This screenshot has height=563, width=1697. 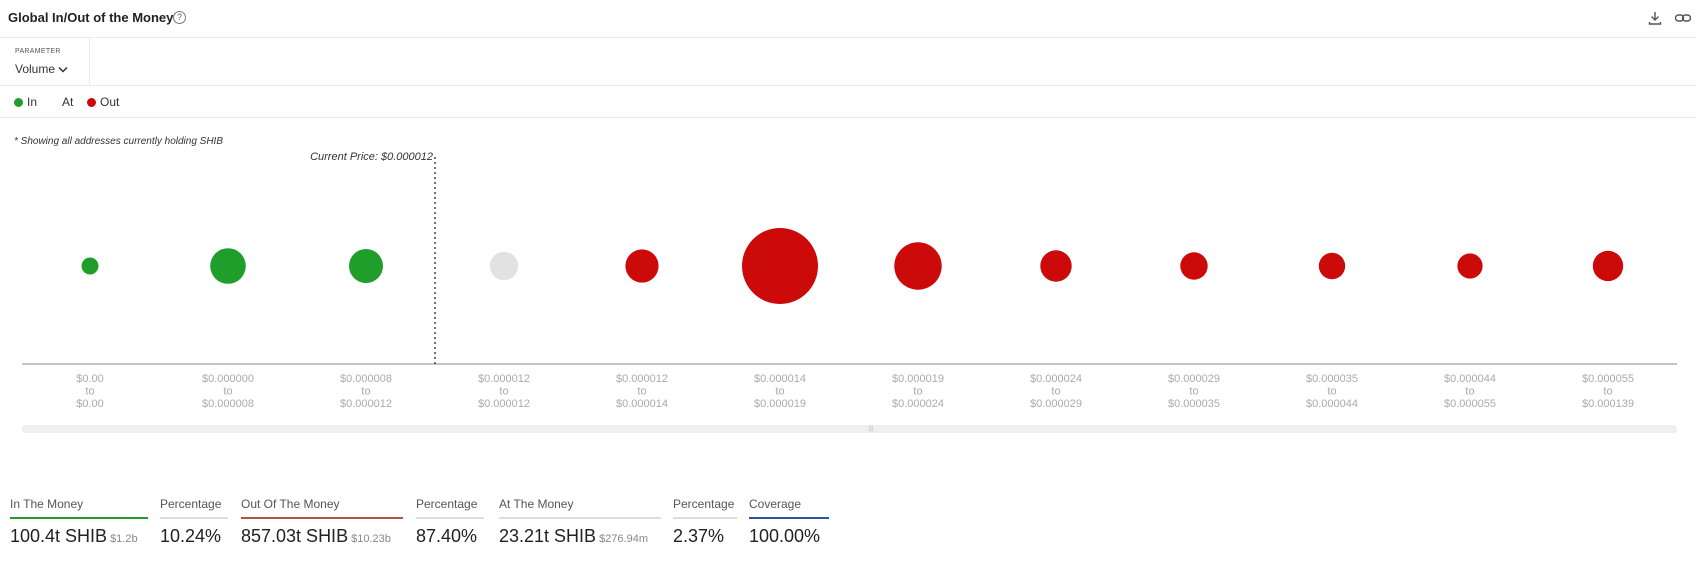 I want to click on link-icon, so click(x=1683, y=18).